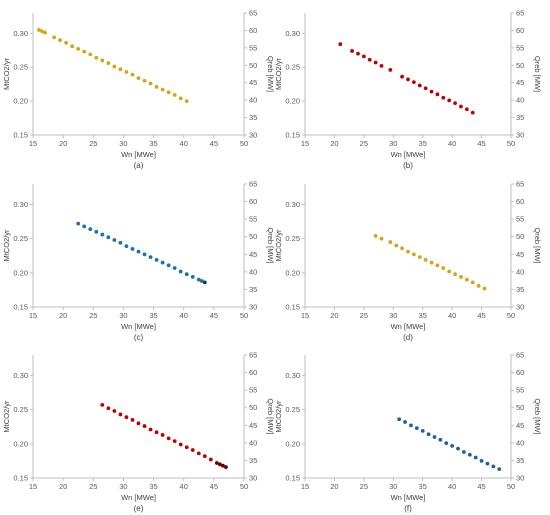 Image resolution: width=550 pixels, height=515 pixels. What do you see at coordinates (139, 337) in the screenshot?
I see `panel-label: (c)` at bounding box center [139, 337].